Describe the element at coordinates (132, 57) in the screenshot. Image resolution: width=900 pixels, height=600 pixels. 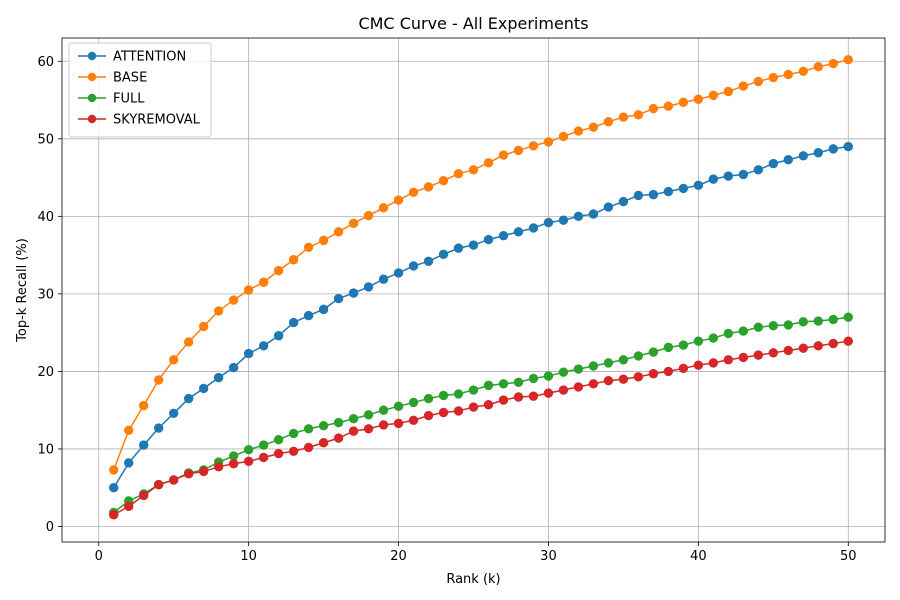
I see `legend-item-attention: ATTENTION` at that location.